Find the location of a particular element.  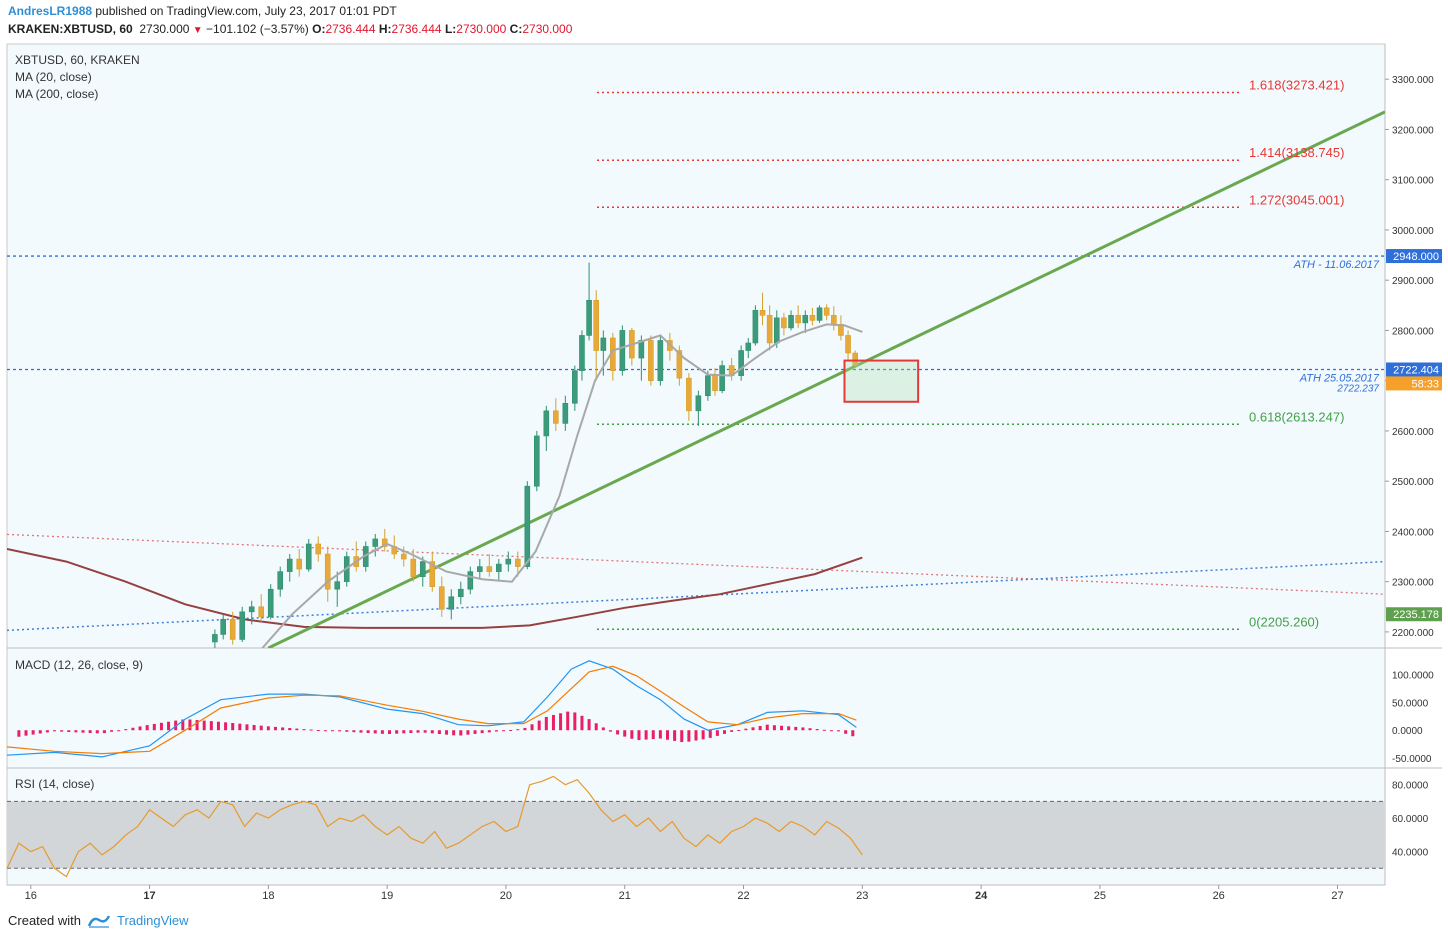

last-price: 2730.000 is located at coordinates (164, 29).